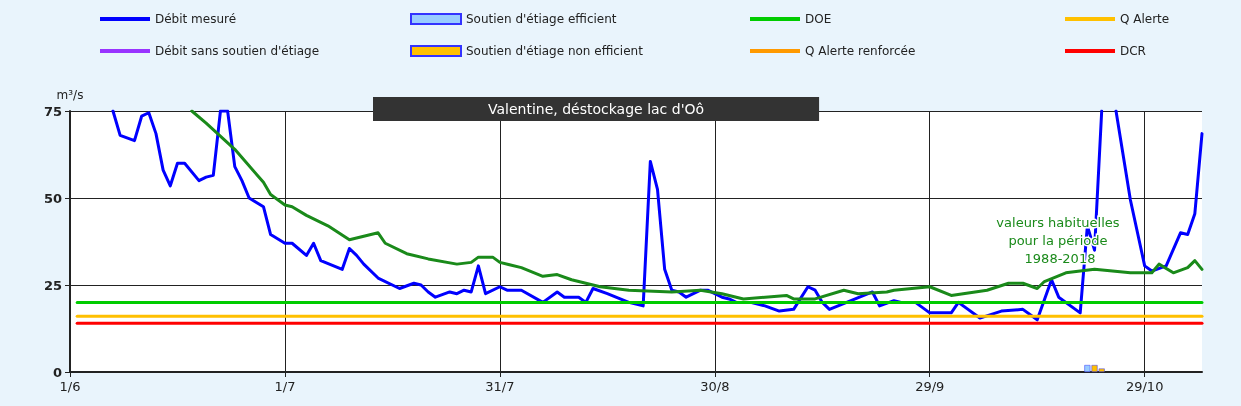  Describe the element at coordinates (500, 386) in the screenshot. I see `x-tick-label: 31/7` at that location.